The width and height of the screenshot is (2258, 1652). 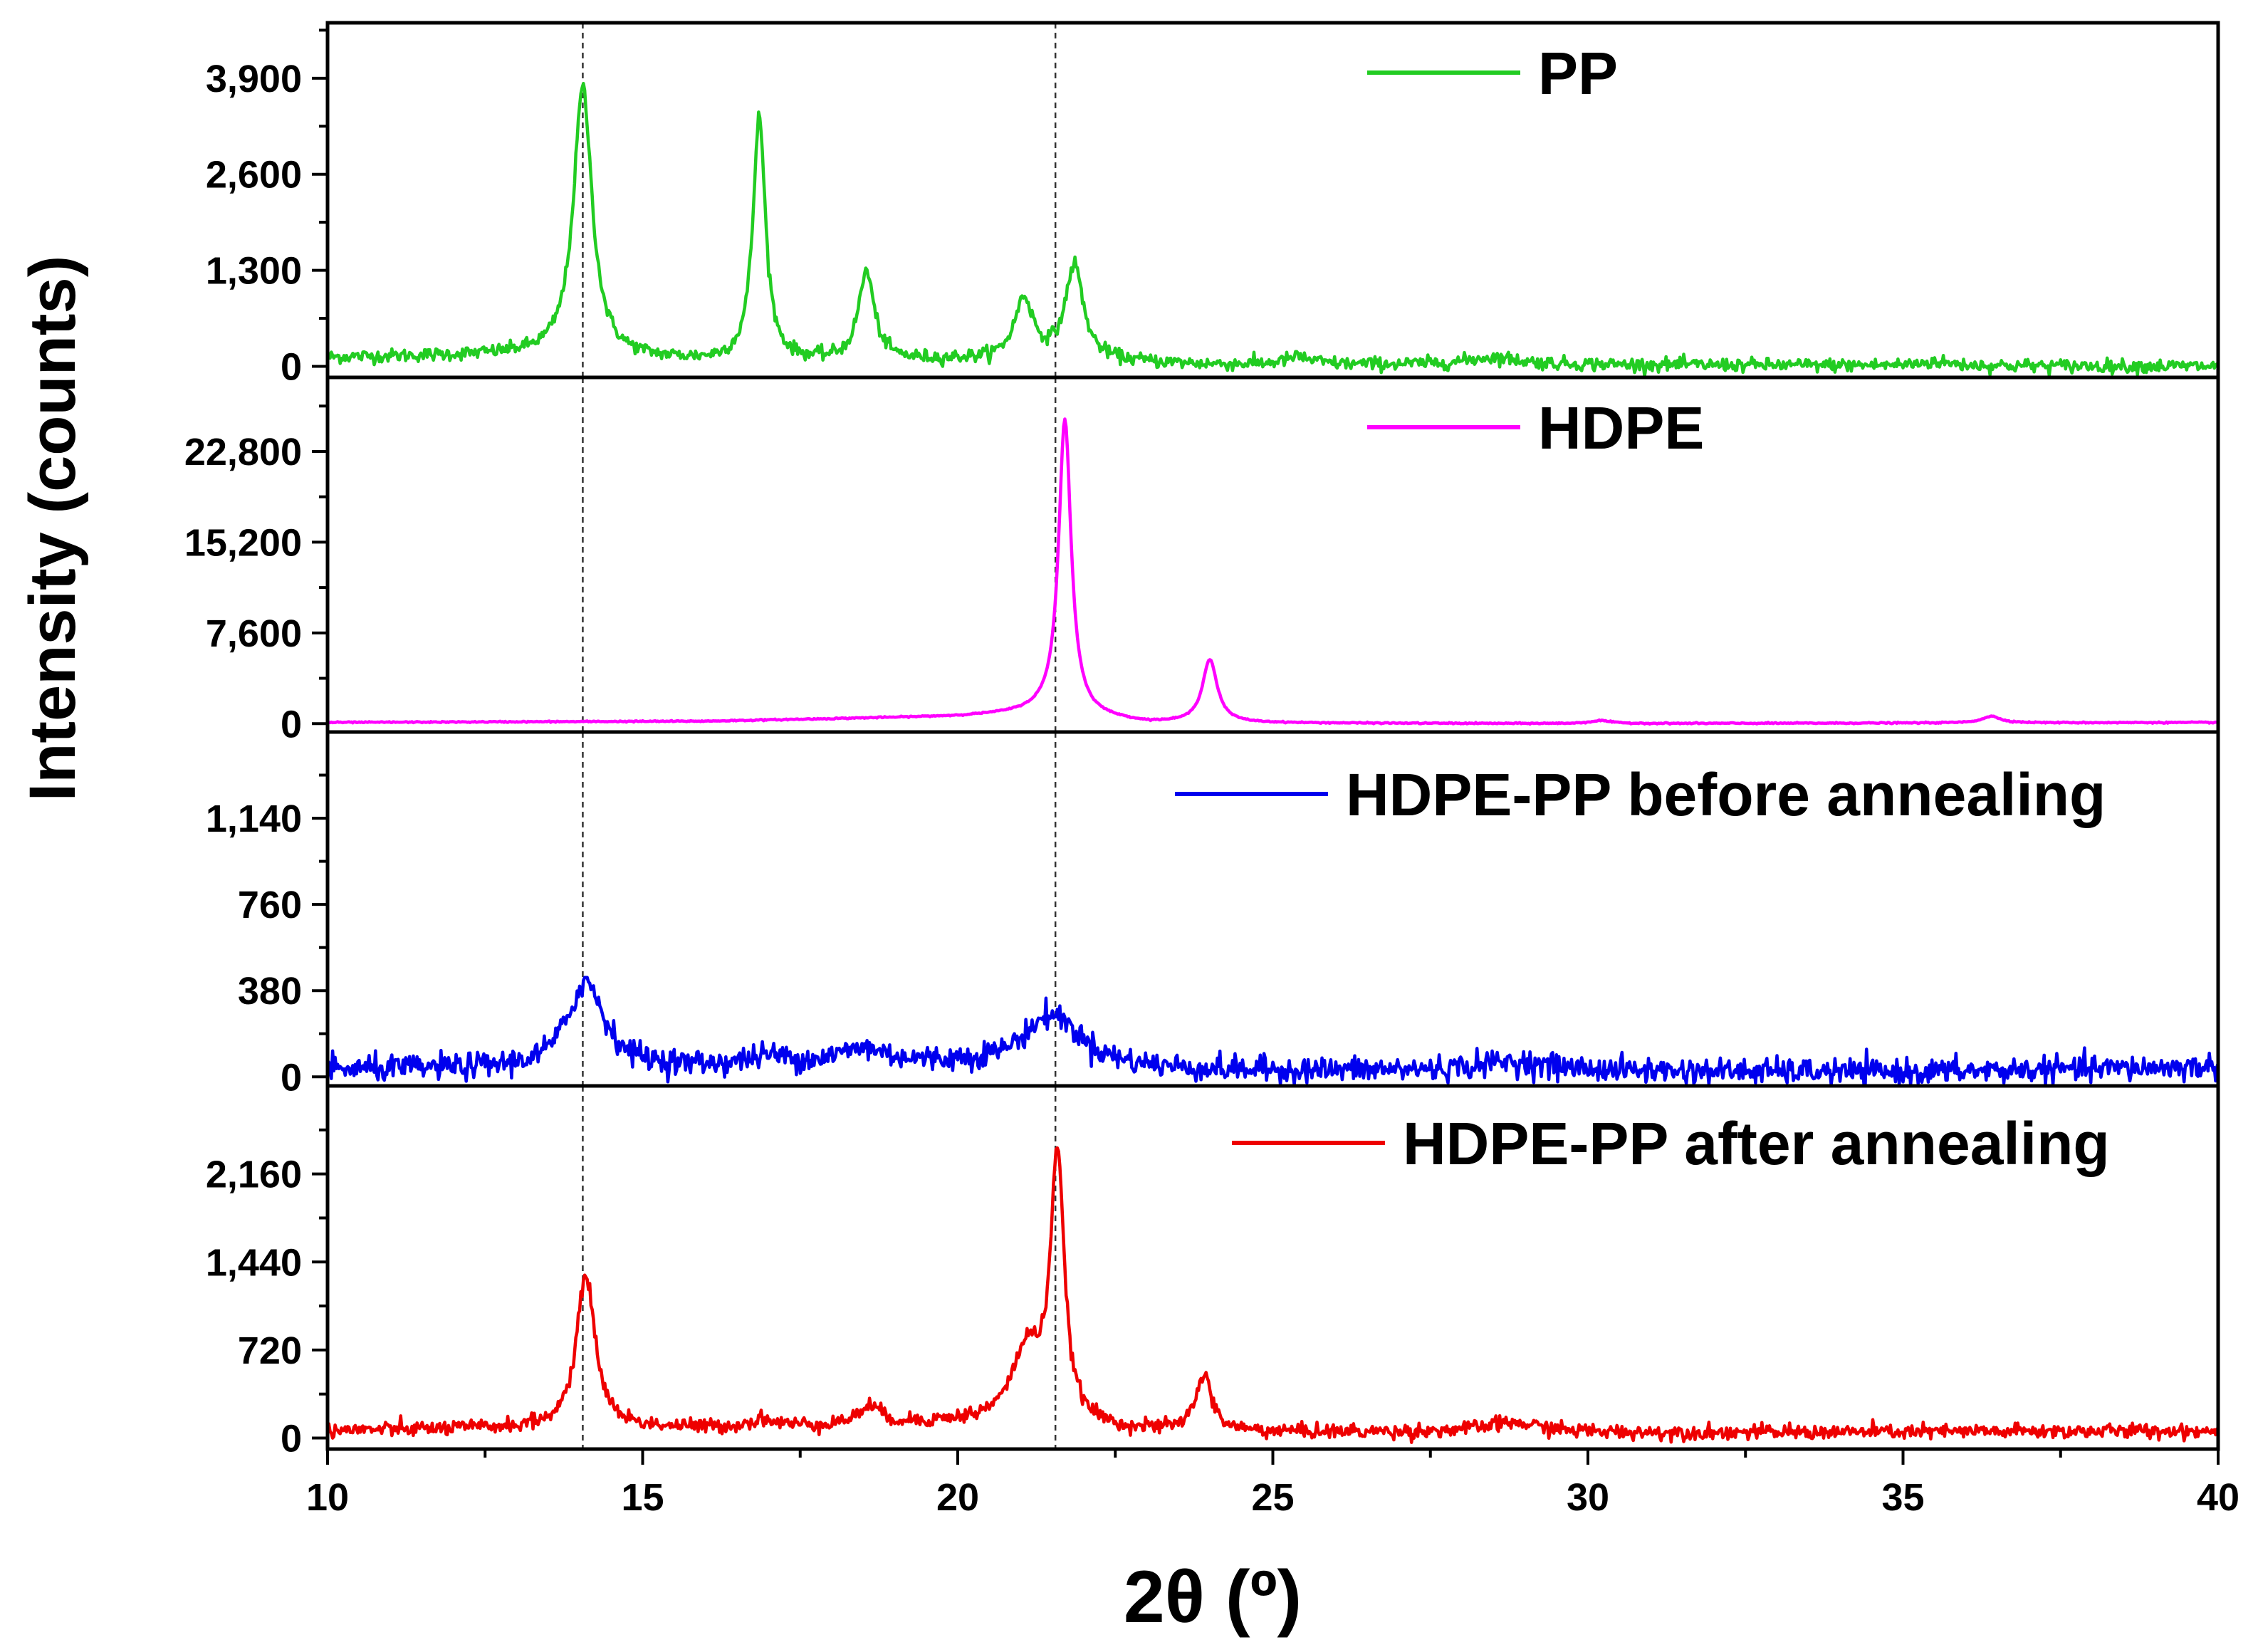 What do you see at coordinates (1272, 1031) in the screenshot?
I see `series-line` at bounding box center [1272, 1031].